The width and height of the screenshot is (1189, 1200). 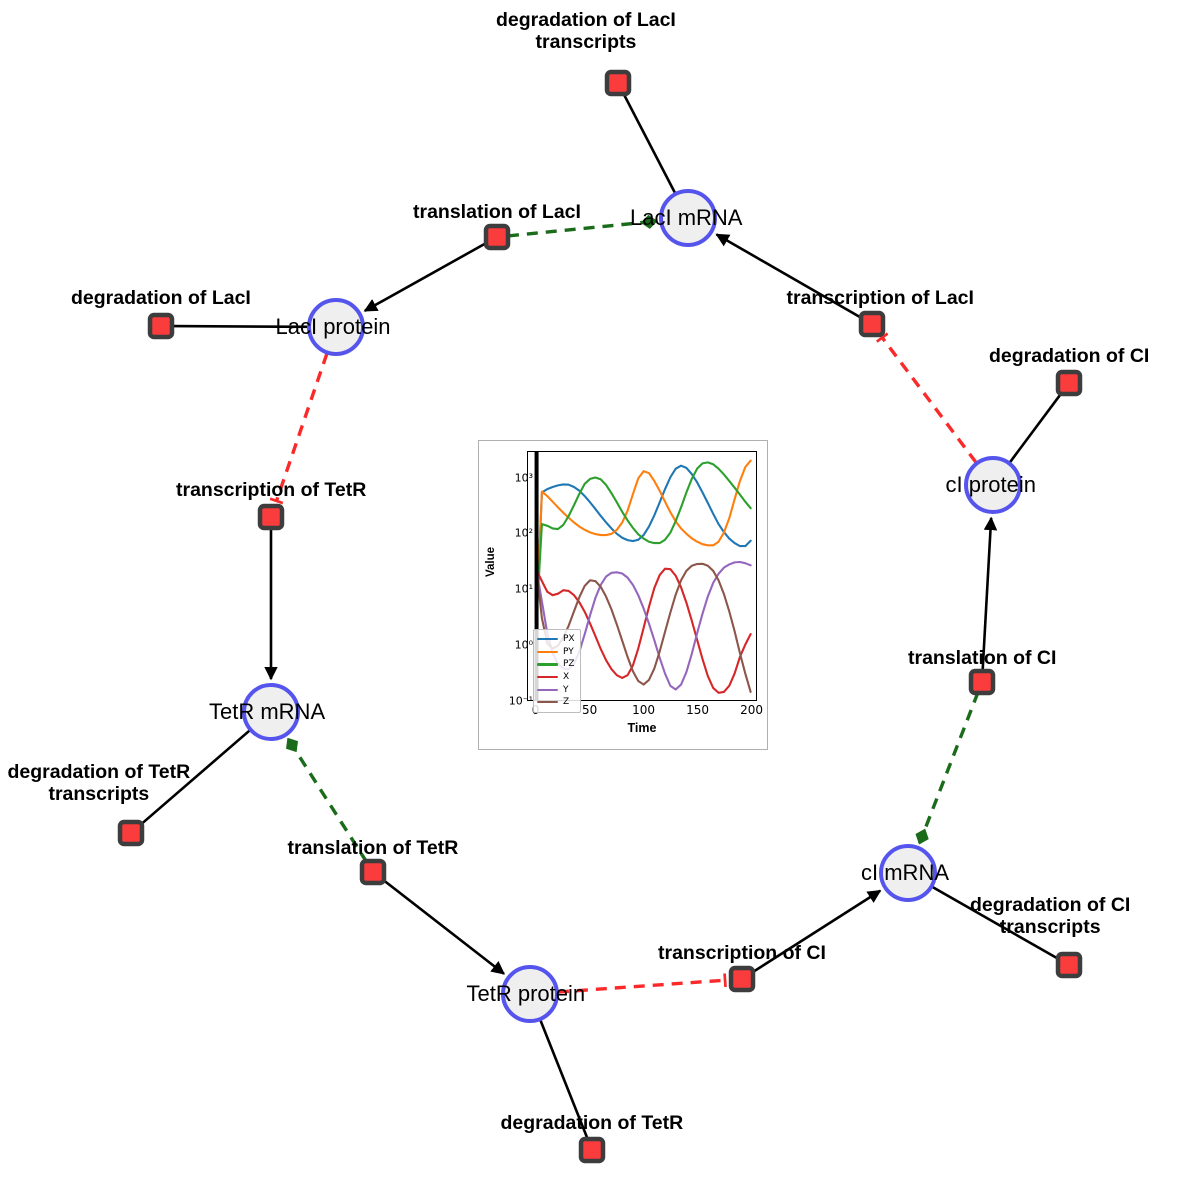 I want to click on legend-label: PY, so click(x=568, y=651).